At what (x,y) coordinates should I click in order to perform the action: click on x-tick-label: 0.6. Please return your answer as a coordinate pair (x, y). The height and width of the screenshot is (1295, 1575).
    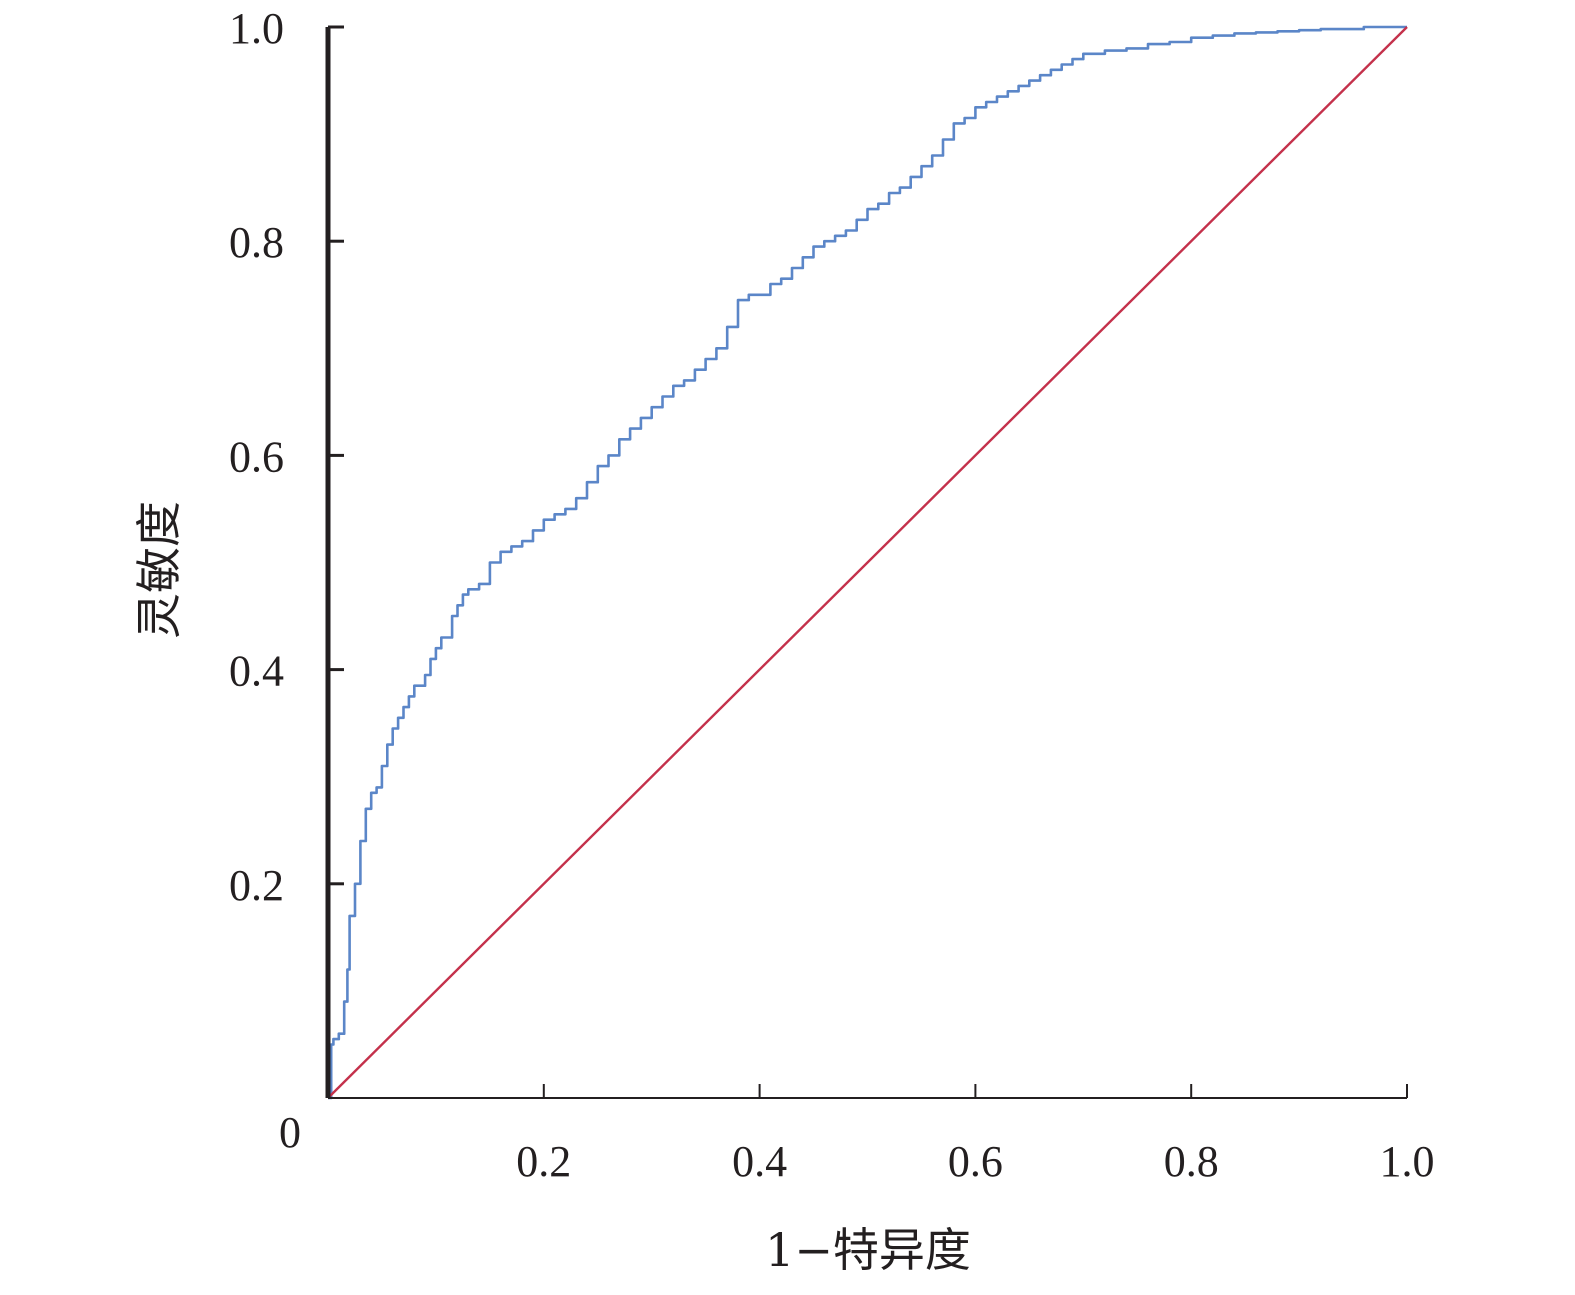
    Looking at the image, I should click on (975, 1161).